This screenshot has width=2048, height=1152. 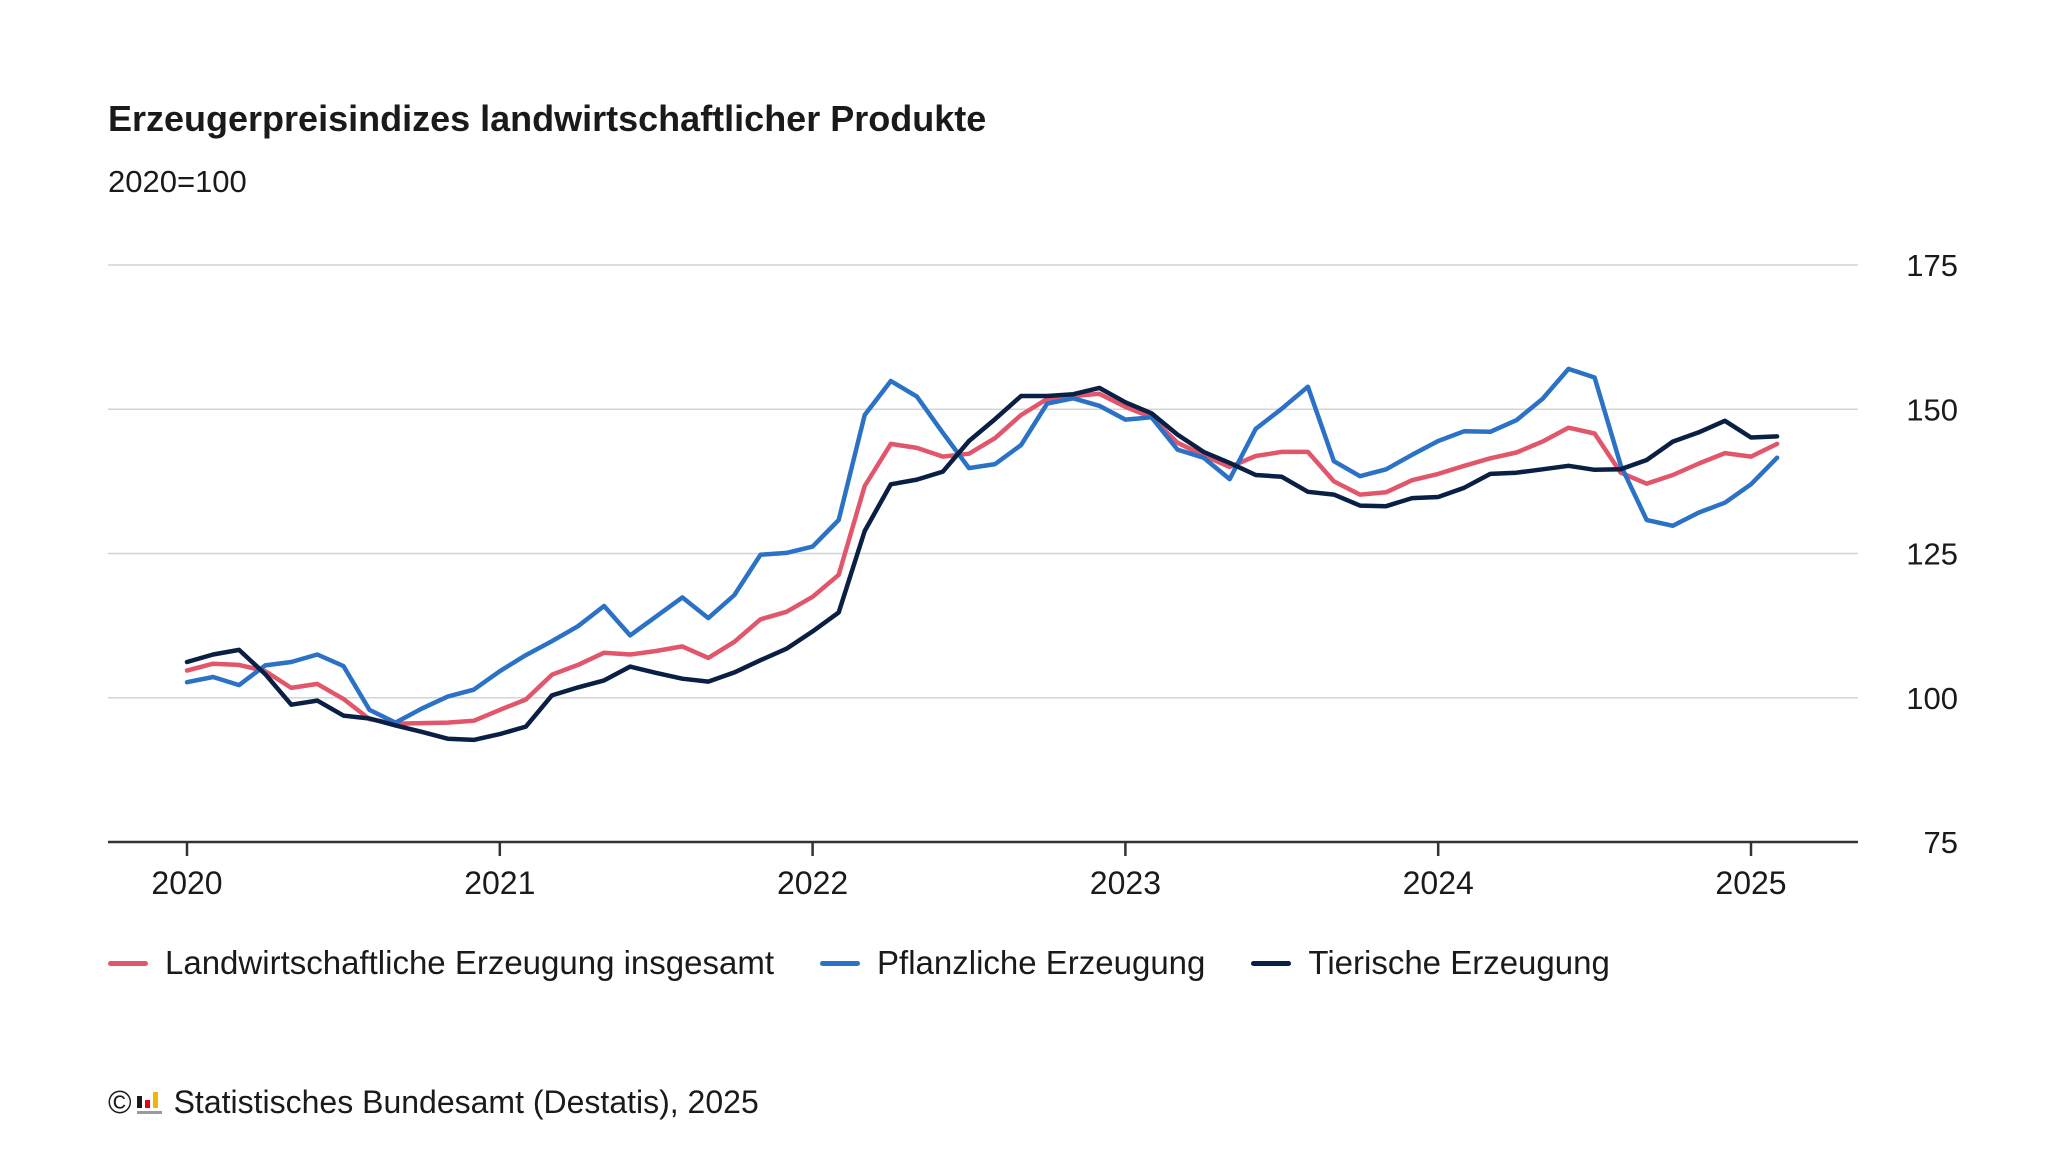 What do you see at coordinates (470, 962) in the screenshot?
I see `legend-label-gesamt: Landwirtschaftliche Erzeugung insgesamt` at bounding box center [470, 962].